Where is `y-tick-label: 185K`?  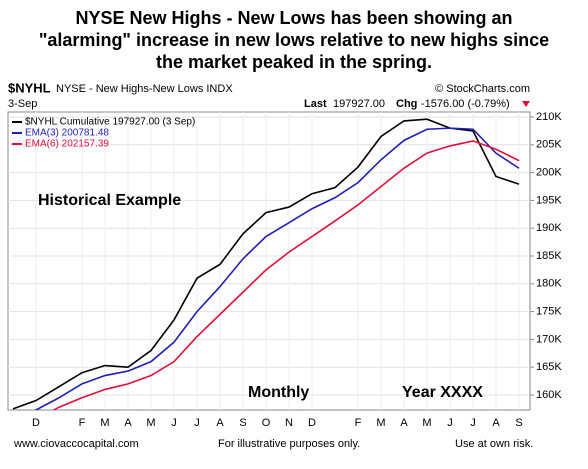
y-tick-label: 185K is located at coordinates (549, 256).